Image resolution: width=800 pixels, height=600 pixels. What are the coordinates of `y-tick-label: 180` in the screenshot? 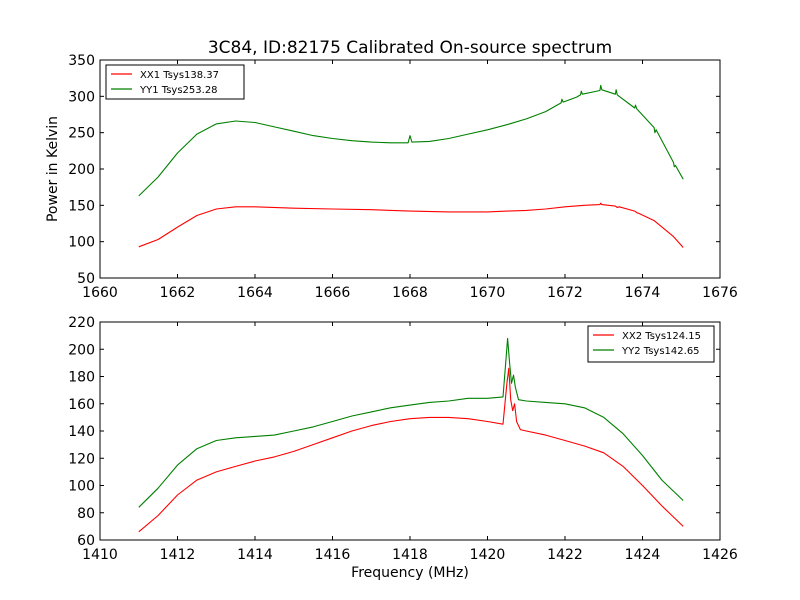 It's located at (81, 378).